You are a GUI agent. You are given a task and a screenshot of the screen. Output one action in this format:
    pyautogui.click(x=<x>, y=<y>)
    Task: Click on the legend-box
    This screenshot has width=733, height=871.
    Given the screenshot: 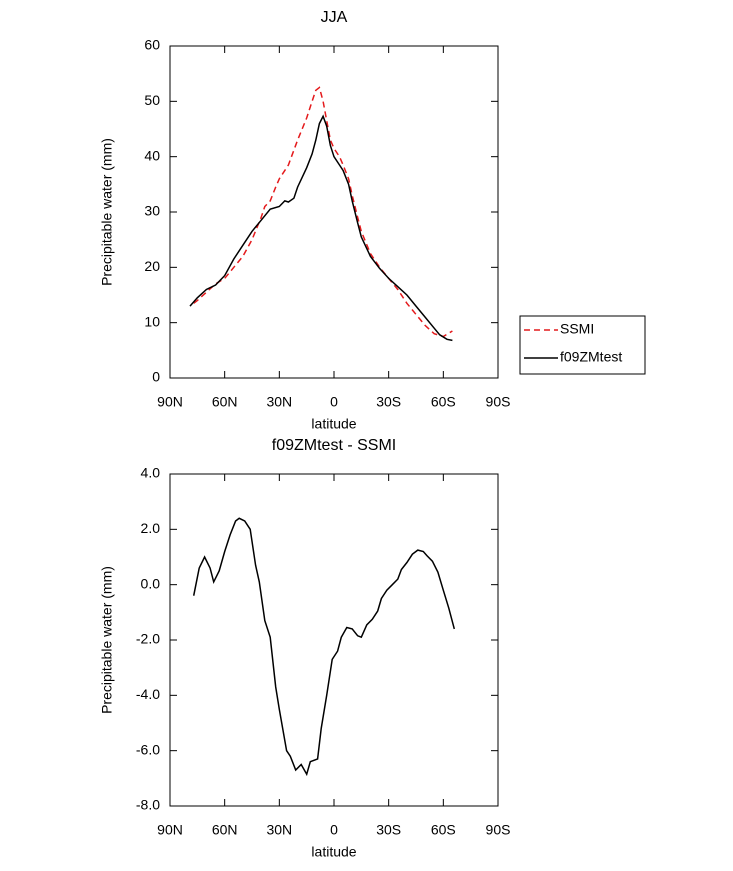 What is the action you would take?
    pyautogui.click(x=582, y=345)
    